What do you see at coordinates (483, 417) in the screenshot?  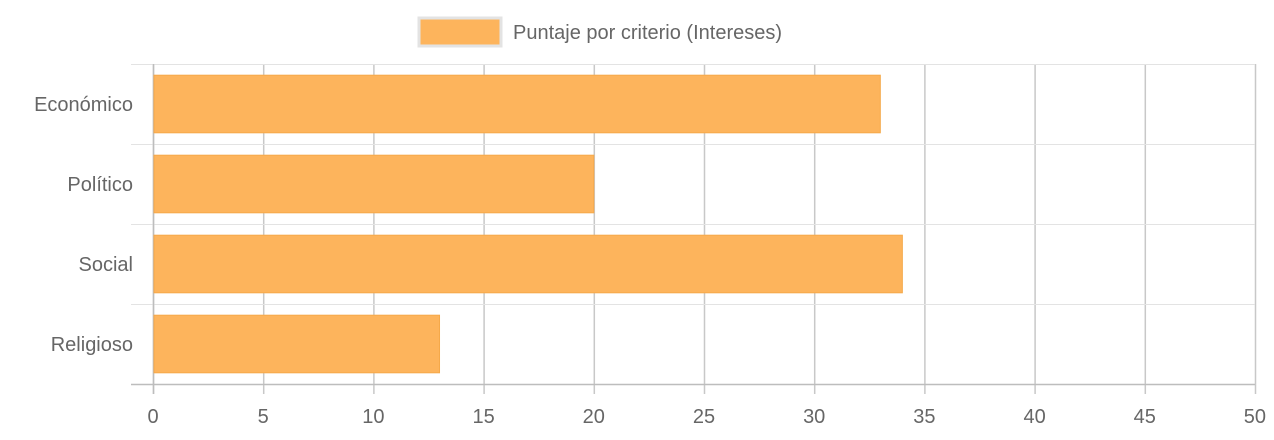 I see `x-tick-label: 15` at bounding box center [483, 417].